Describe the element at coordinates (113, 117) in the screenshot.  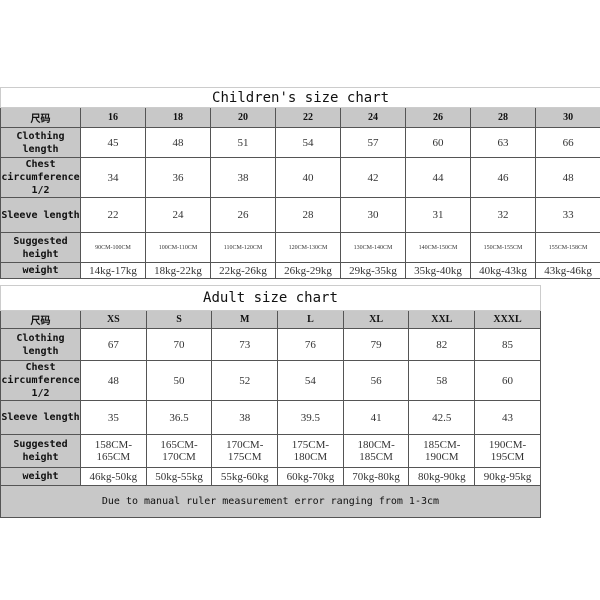
I see `size-header: 16` at that location.